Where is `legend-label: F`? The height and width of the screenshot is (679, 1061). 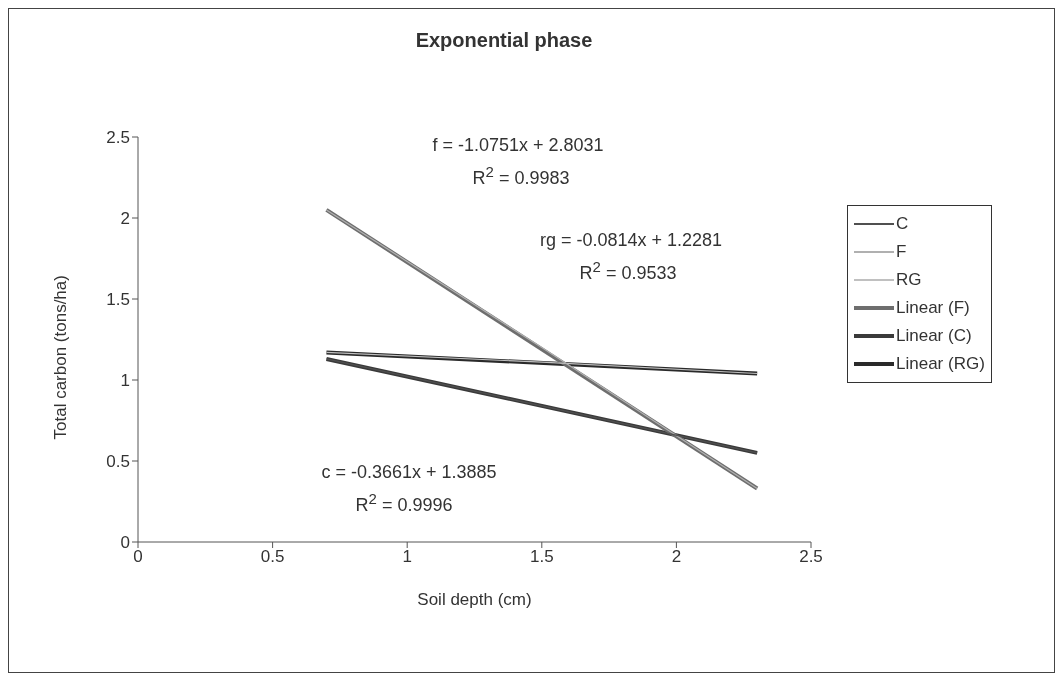
legend-label: F is located at coordinates (901, 252).